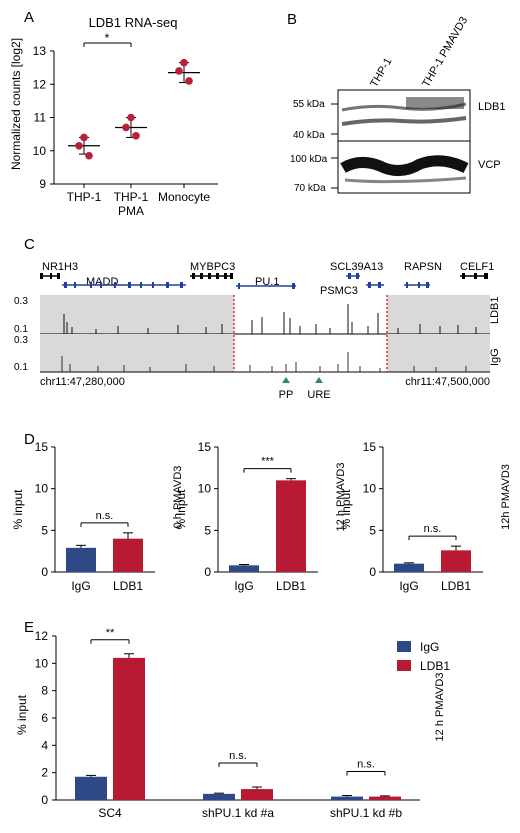  Describe the element at coordinates (44, 691) in the screenshot. I see `panel-e-ytick-label: 8` at that location.